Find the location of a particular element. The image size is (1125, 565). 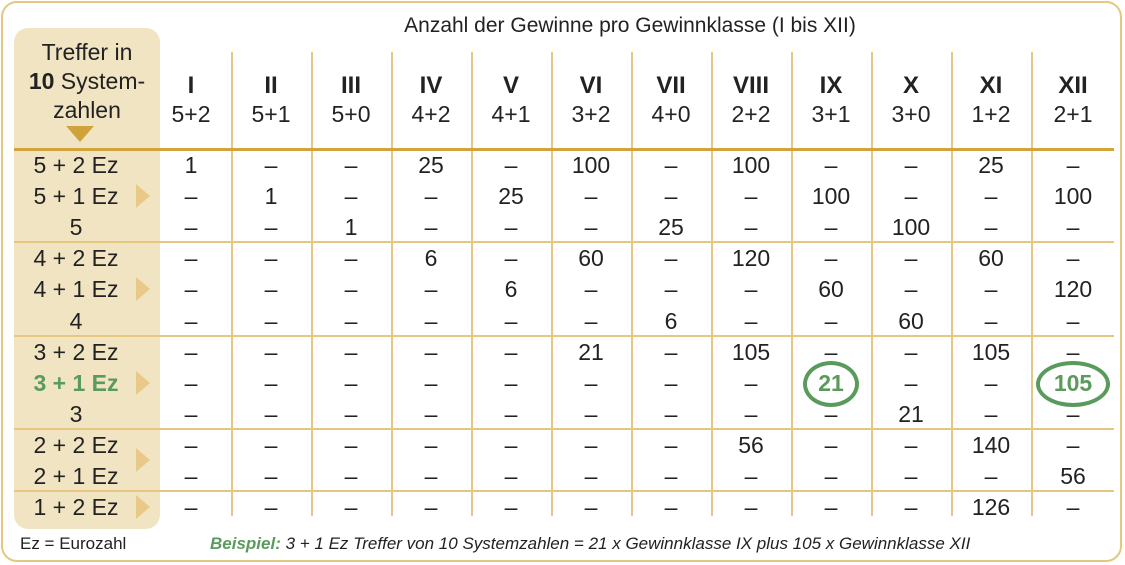

prize-class-numeral: XII is located at coordinates (1073, 85).